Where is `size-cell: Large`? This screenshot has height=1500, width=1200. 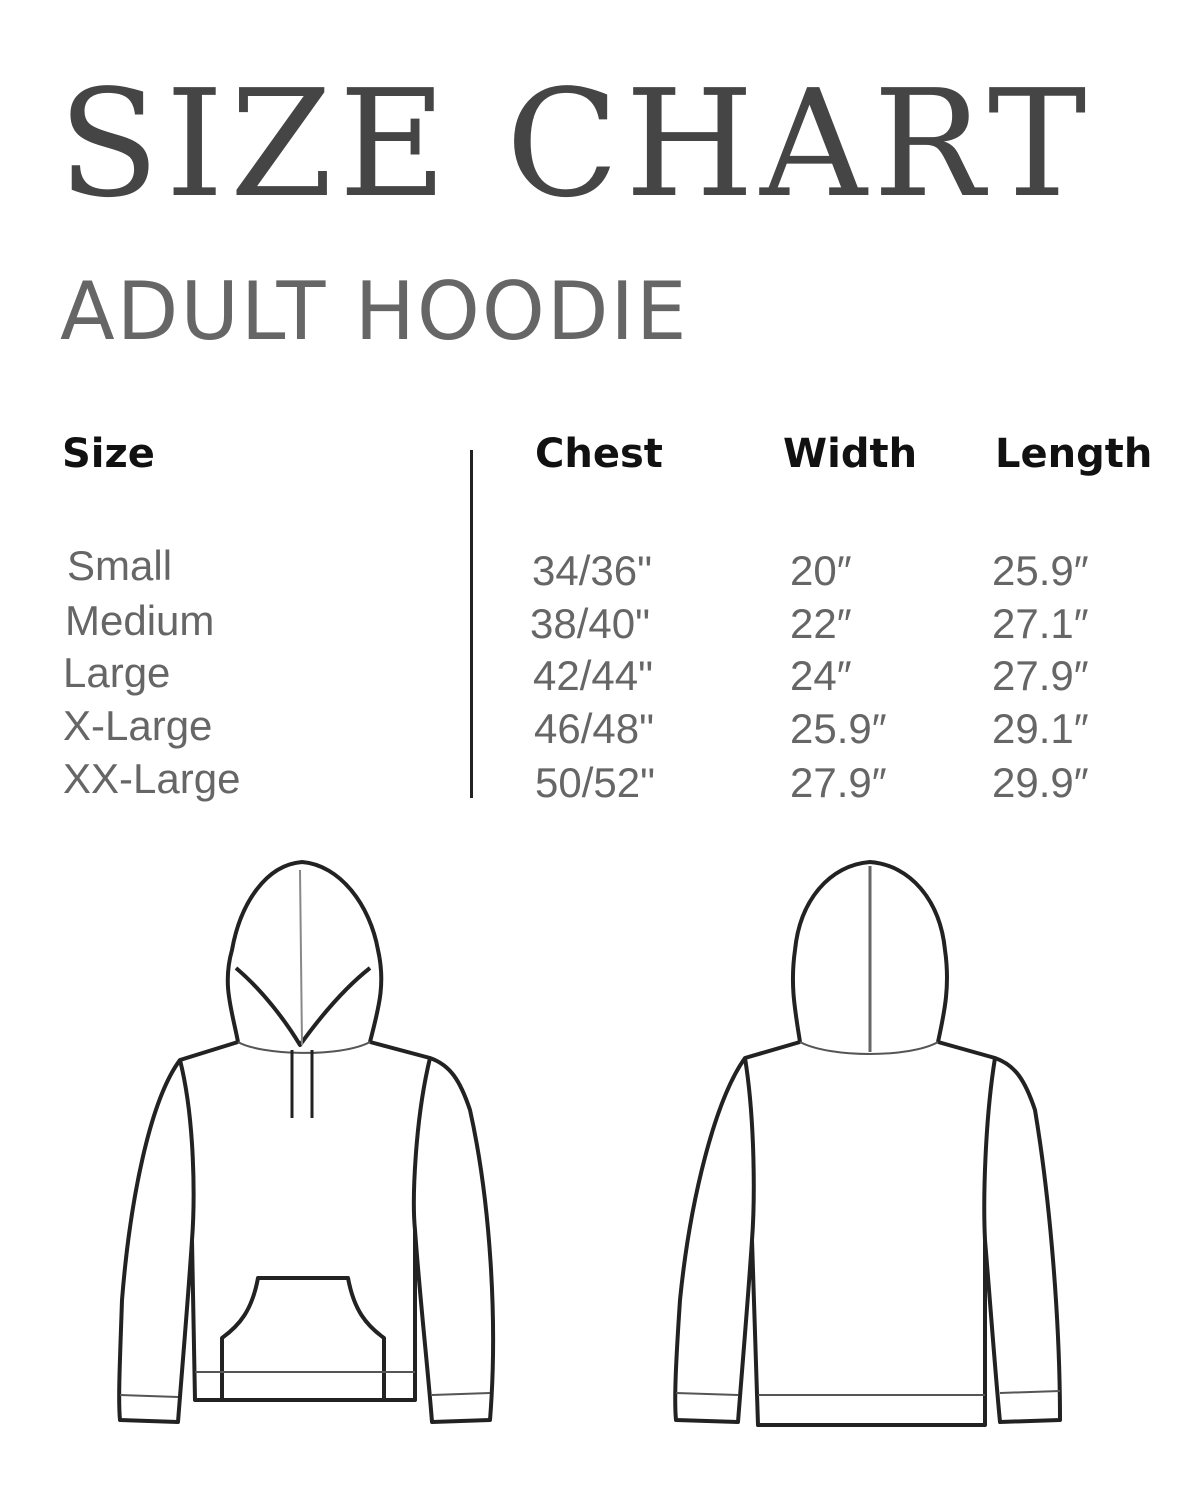 size-cell: Large is located at coordinates (117, 672).